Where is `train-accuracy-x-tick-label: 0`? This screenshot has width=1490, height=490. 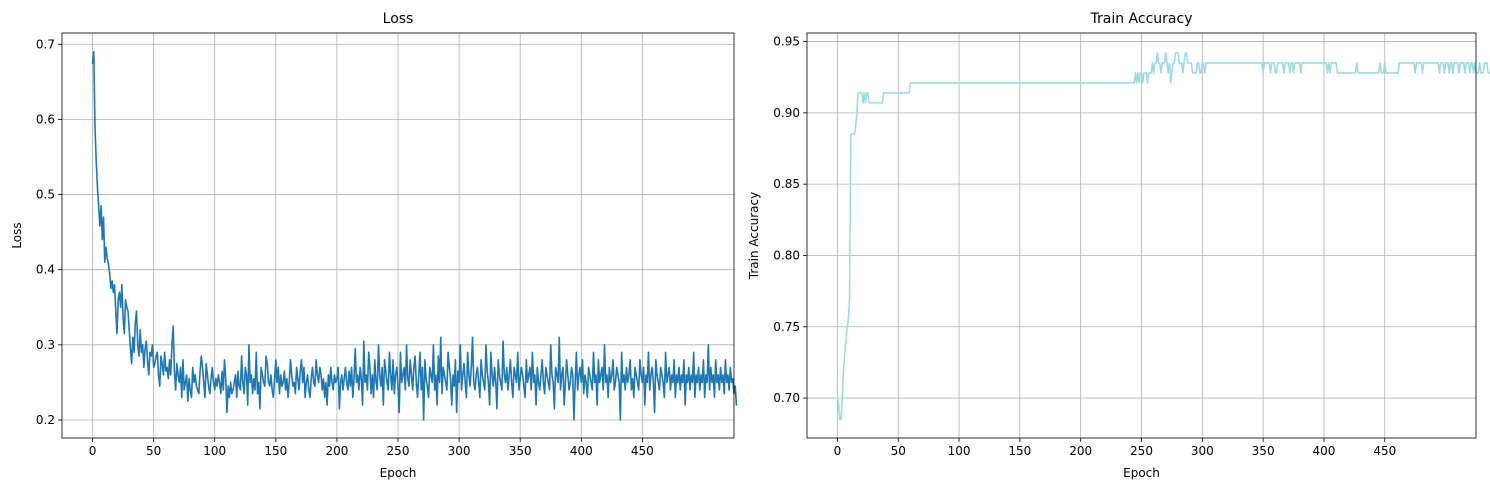 train-accuracy-x-tick-label: 0 is located at coordinates (838, 451).